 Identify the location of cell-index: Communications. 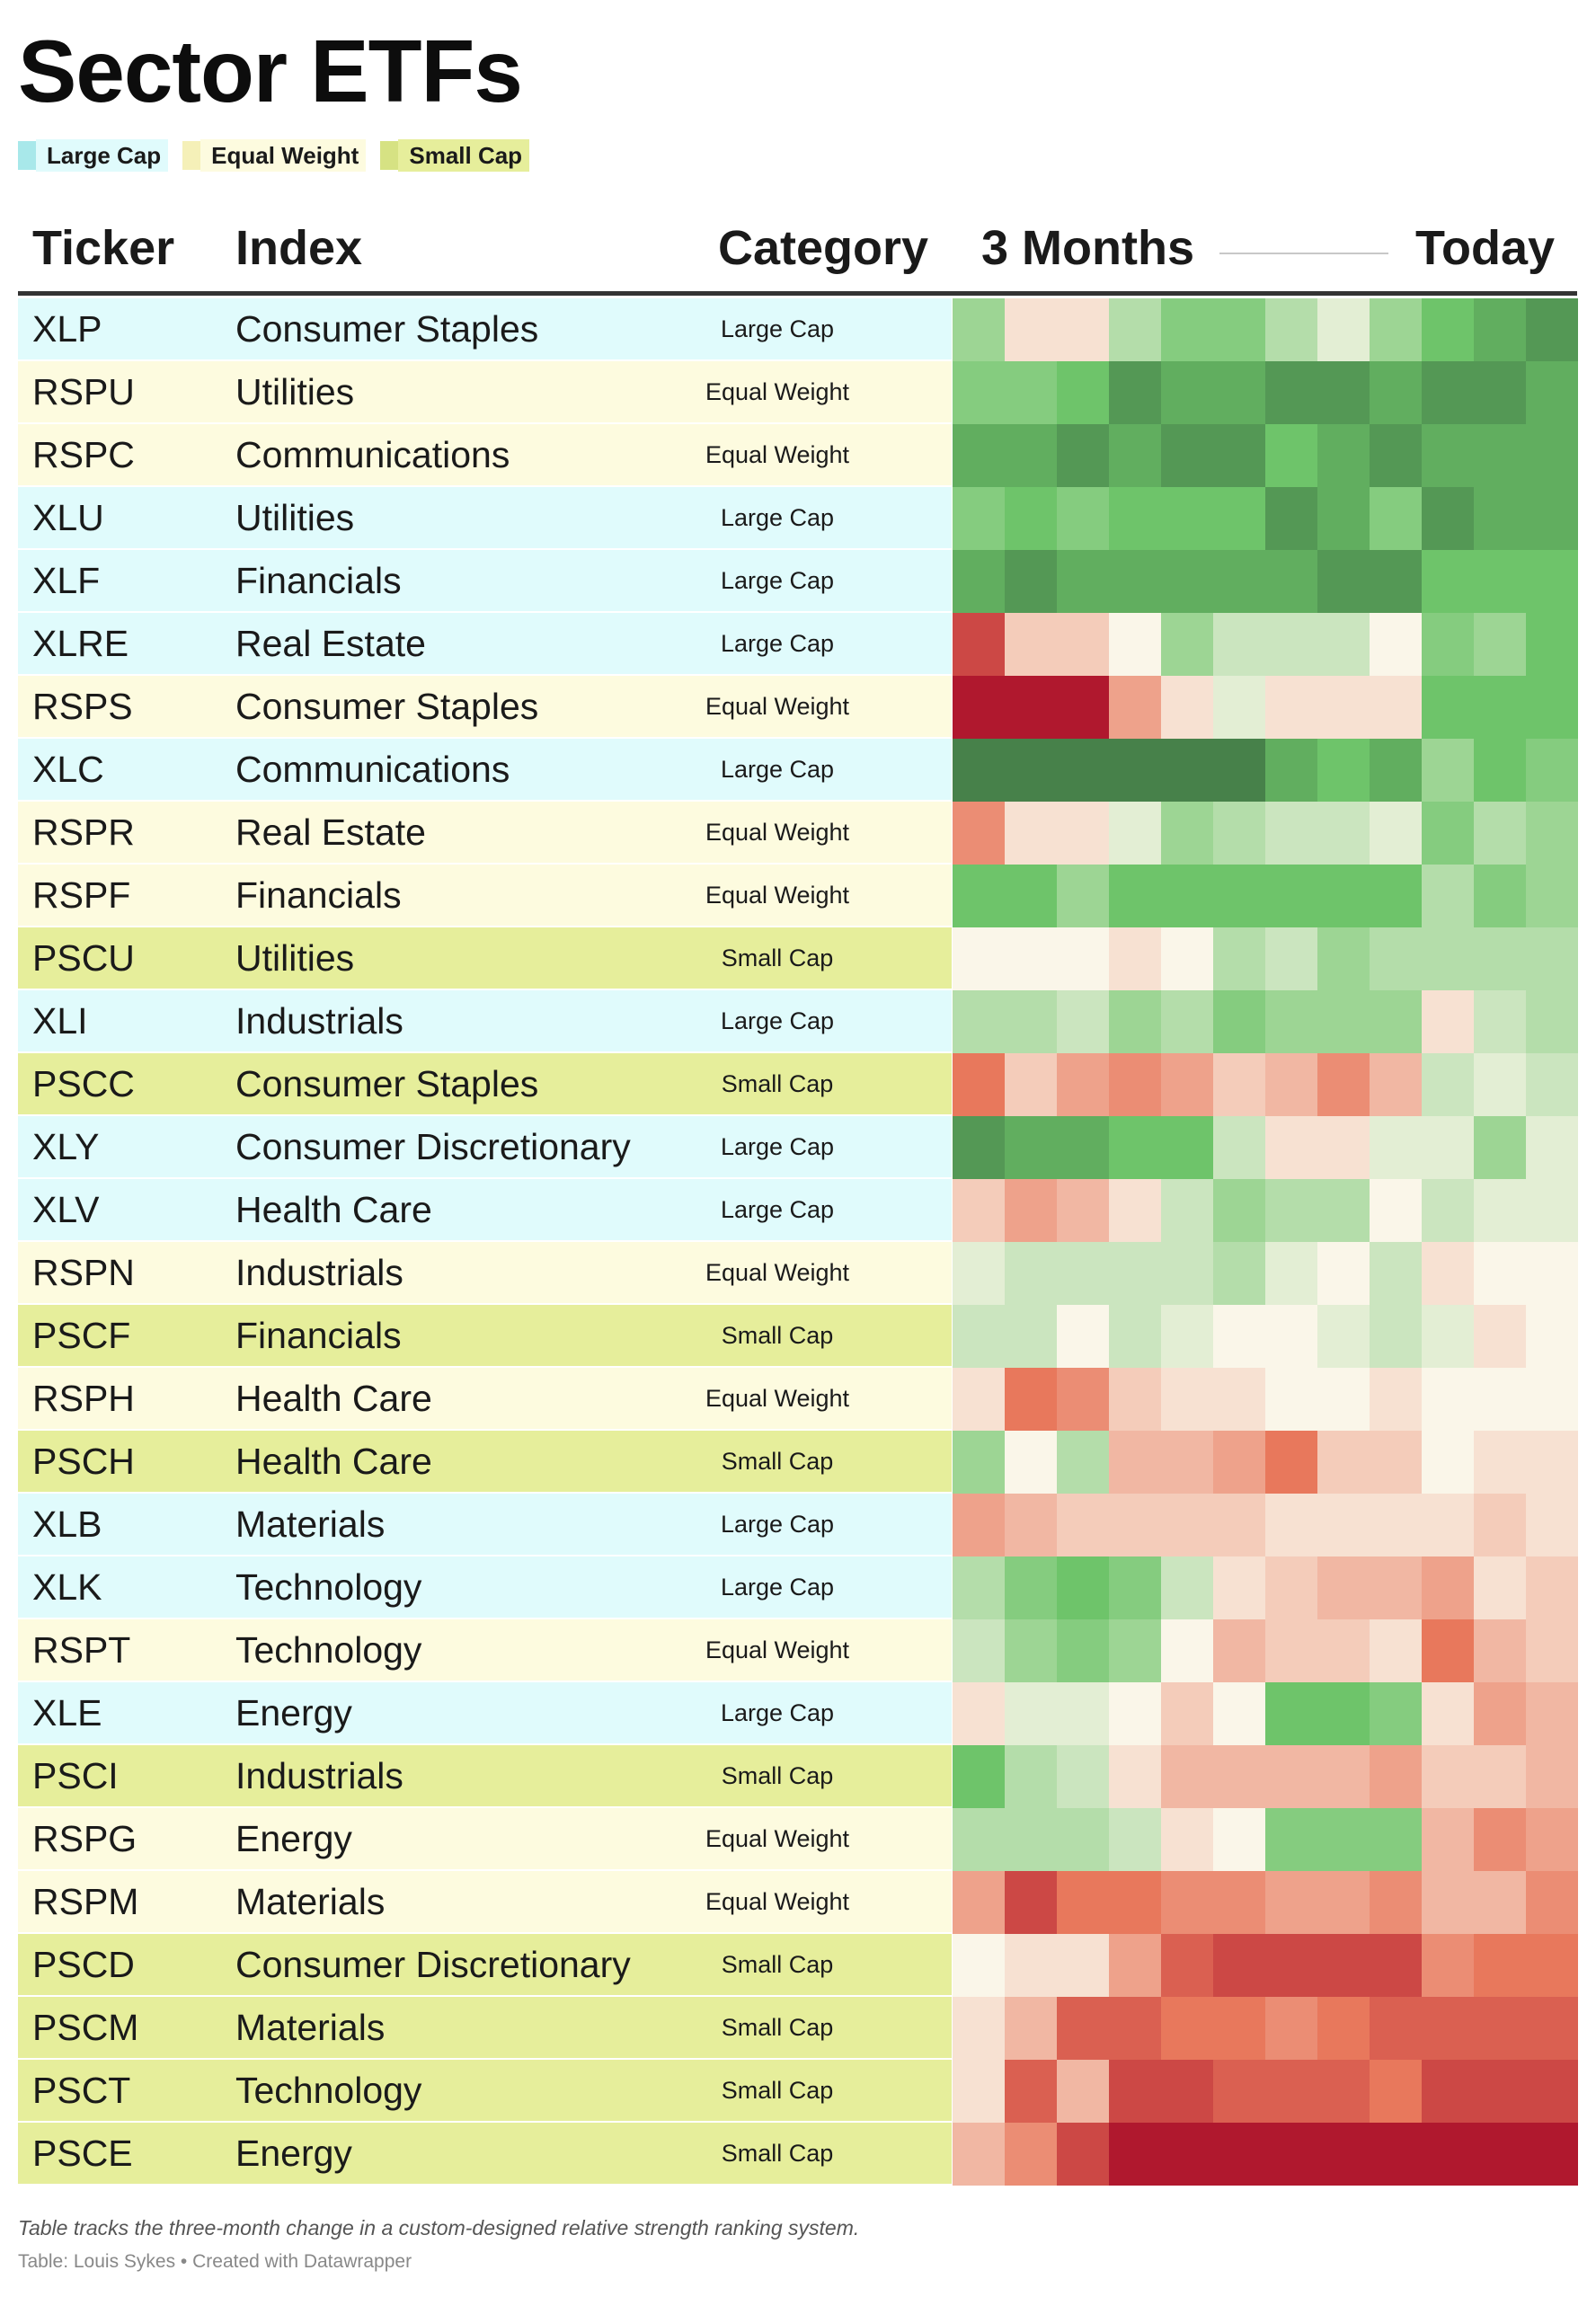
(372, 769).